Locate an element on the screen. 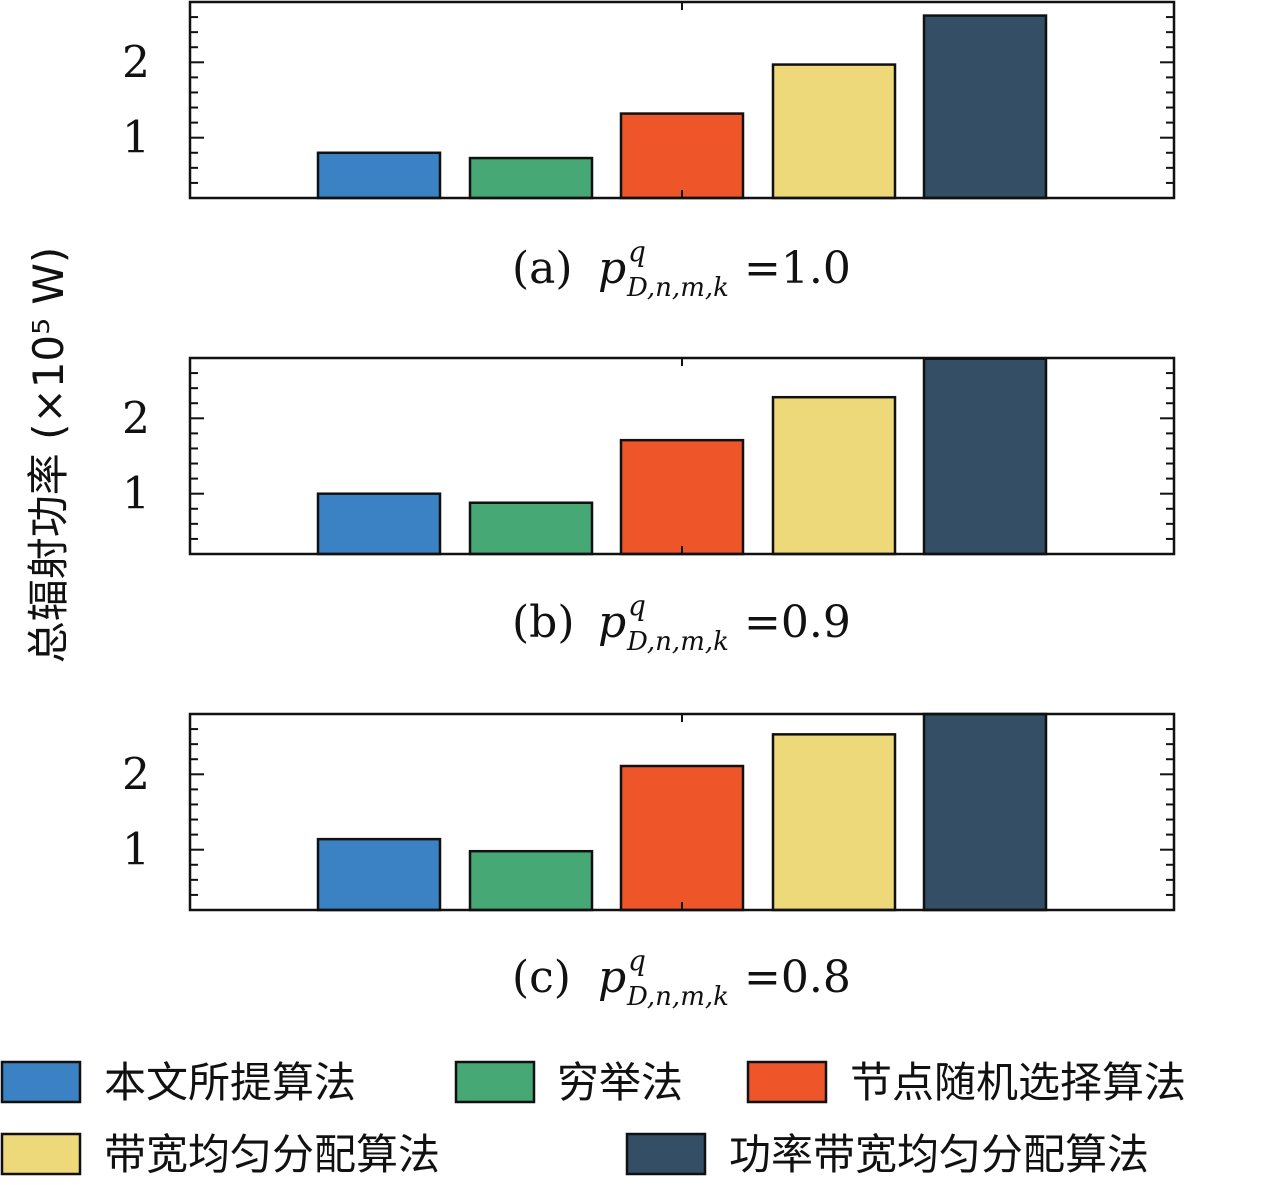  legend-item: 带宽均匀分配算法 is located at coordinates (220, 1154).